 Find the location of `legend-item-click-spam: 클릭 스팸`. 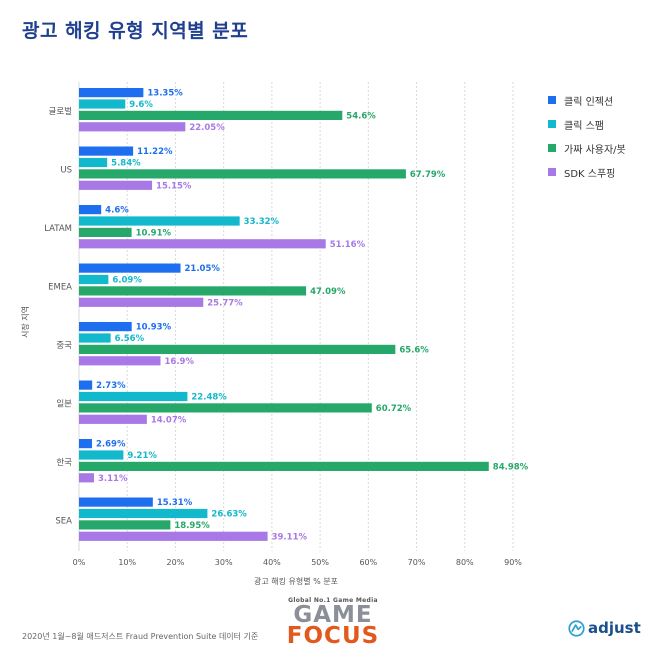

legend-item-click-spam: 클릭 스팸 is located at coordinates (587, 124).